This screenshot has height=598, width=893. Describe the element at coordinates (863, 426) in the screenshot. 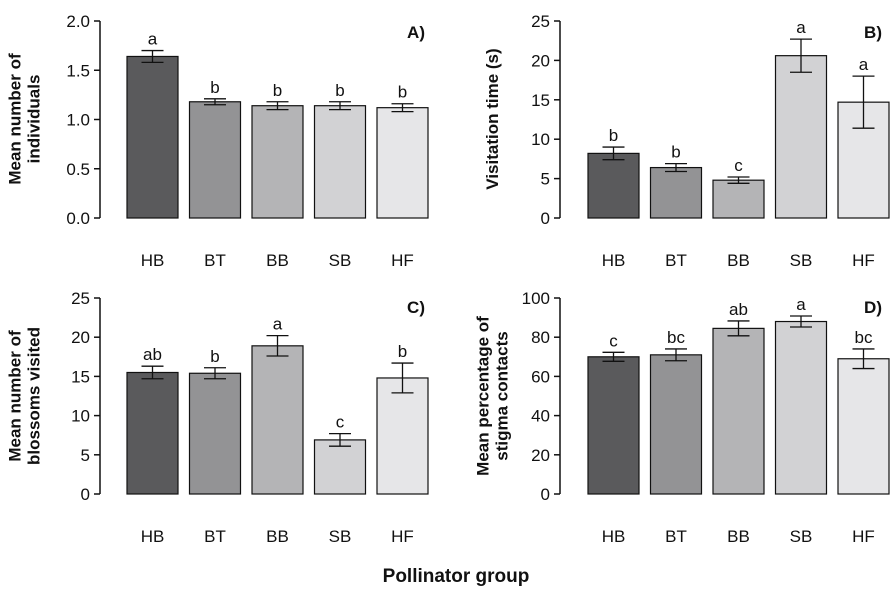

I see `panel-d-bar-hf` at that location.